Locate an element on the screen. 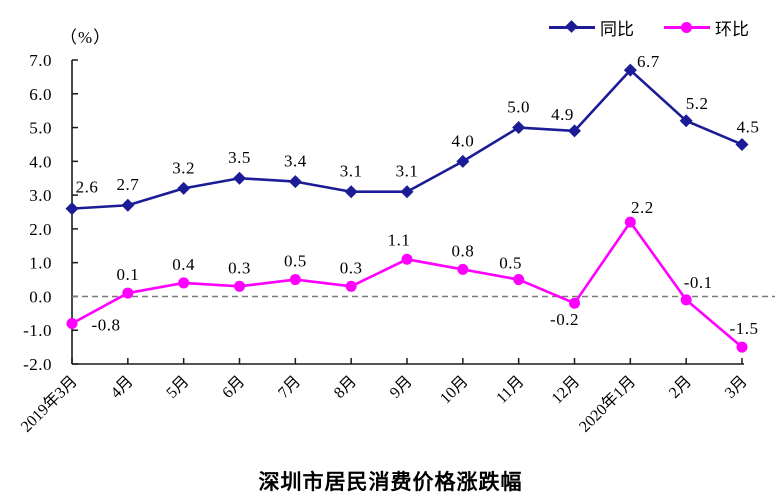  x-tick-label: 11月 is located at coordinates (510, 390).